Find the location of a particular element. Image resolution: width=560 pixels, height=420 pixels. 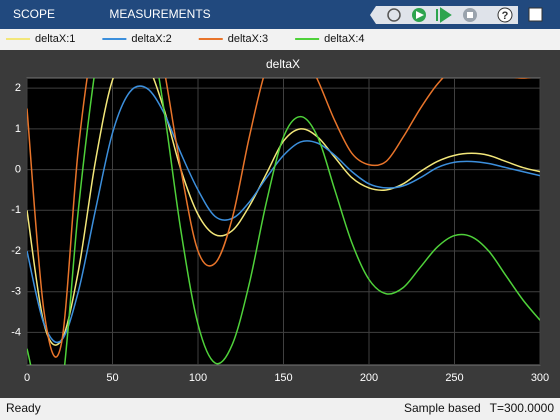

undock-icon is located at coordinates (535, 14).